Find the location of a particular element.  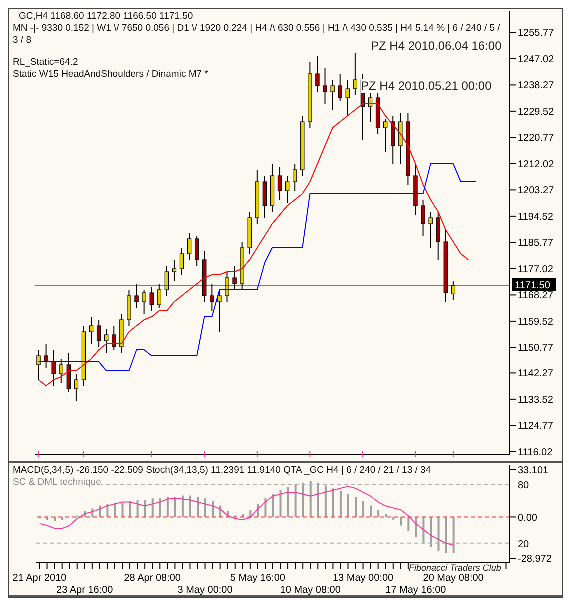

x-tick-label: 3 May 00:00 is located at coordinates (206, 590).